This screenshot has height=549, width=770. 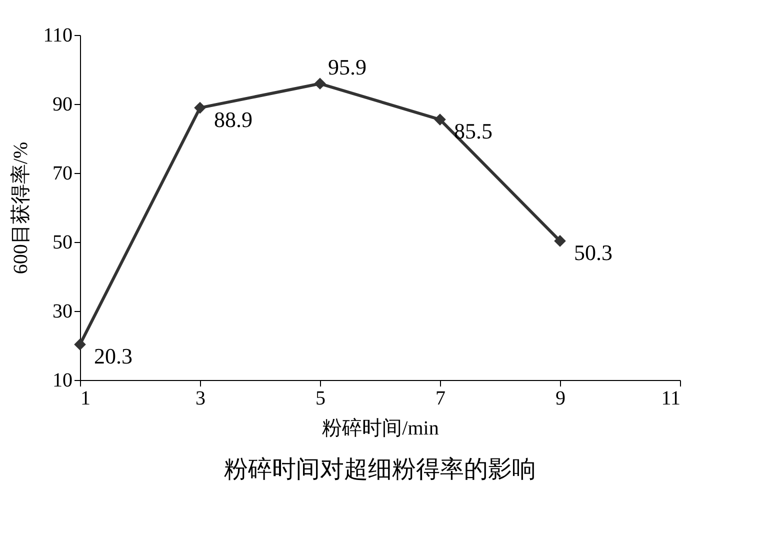 What do you see at coordinates (380, 429) in the screenshot?
I see `x-axis-title: 粉碎时间/min` at bounding box center [380, 429].